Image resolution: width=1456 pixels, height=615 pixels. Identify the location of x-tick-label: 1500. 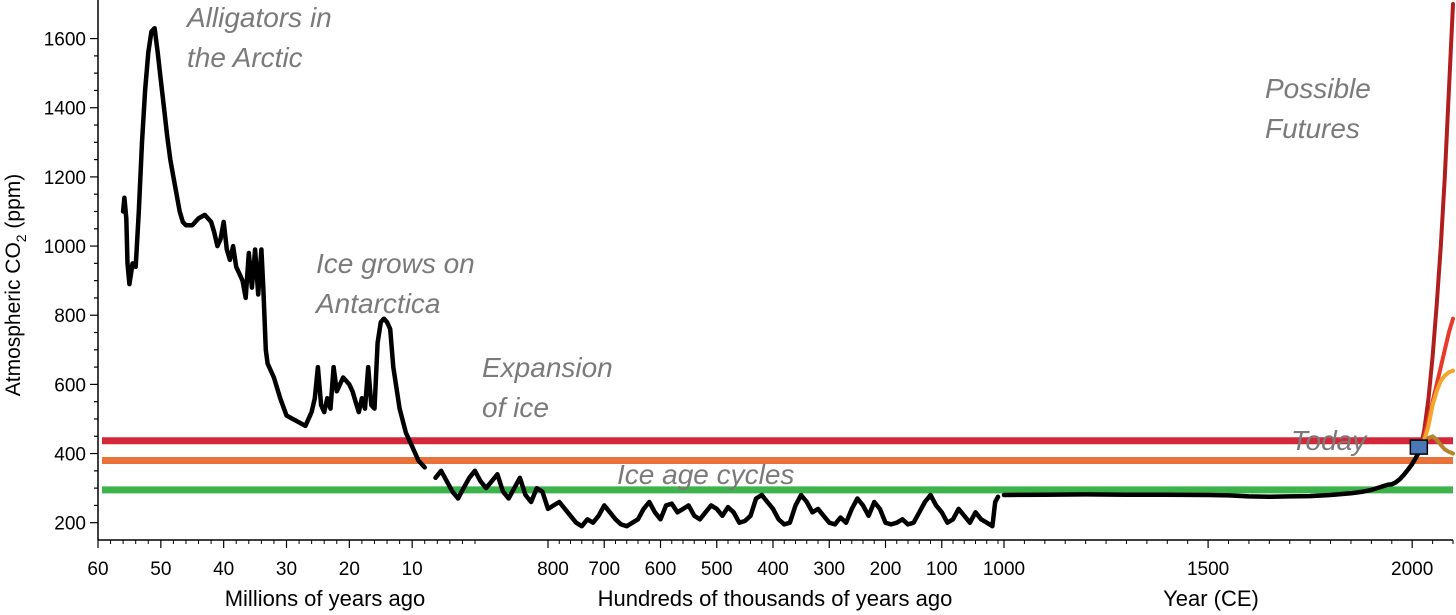
(1208, 569).